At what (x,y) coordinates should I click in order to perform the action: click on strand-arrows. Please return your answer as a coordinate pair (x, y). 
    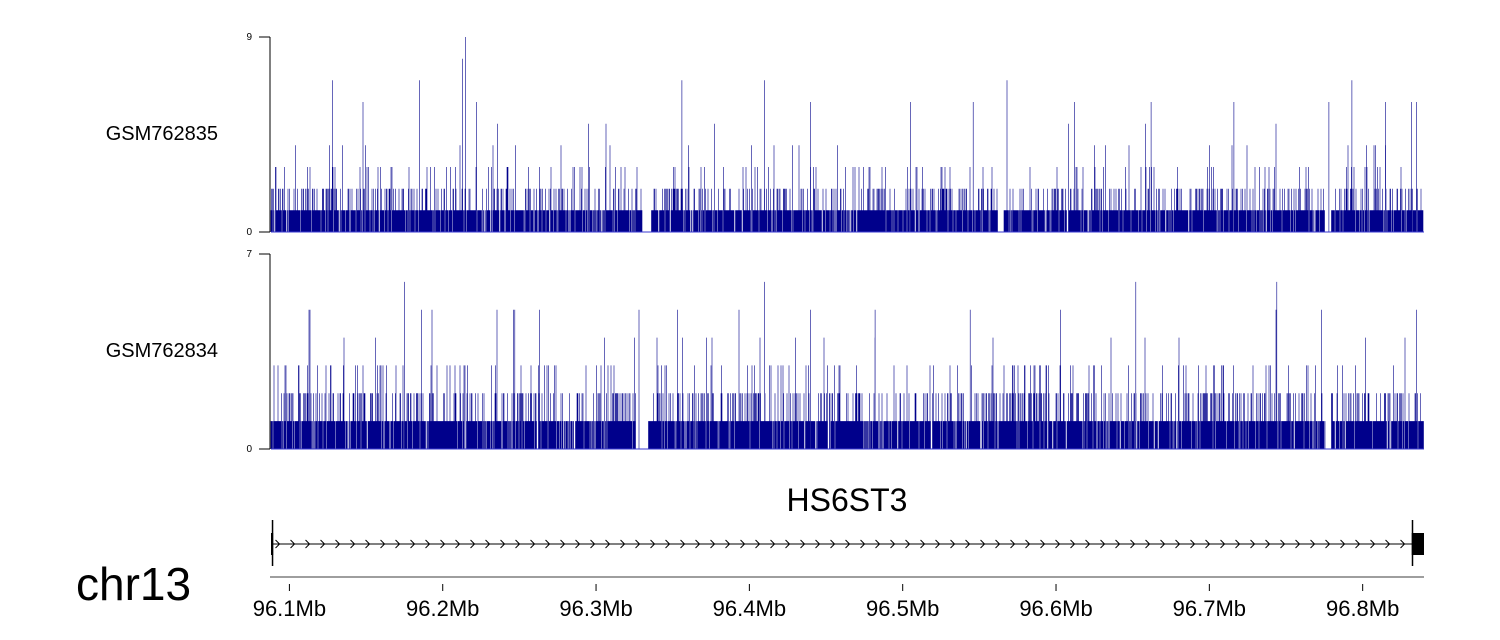
    Looking at the image, I should click on (840, 544).